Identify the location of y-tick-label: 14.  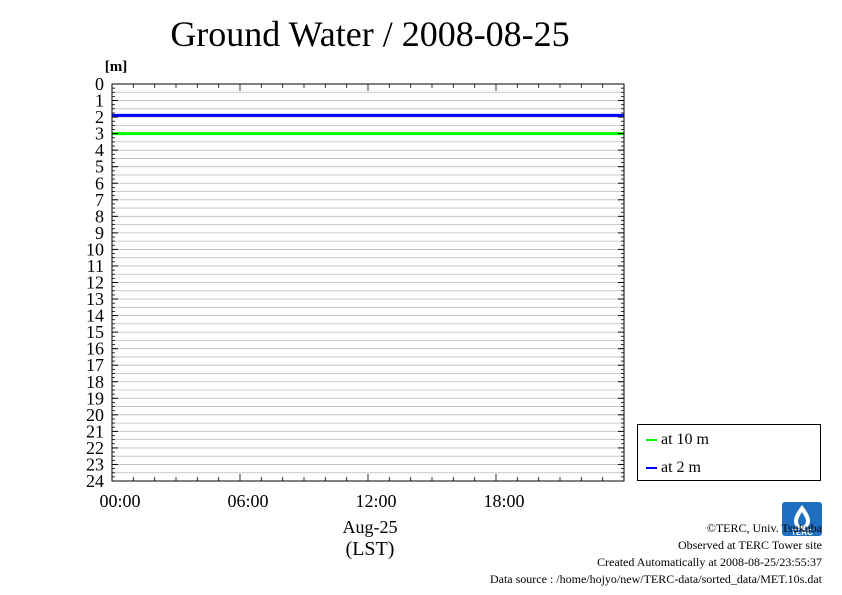
(95, 316).